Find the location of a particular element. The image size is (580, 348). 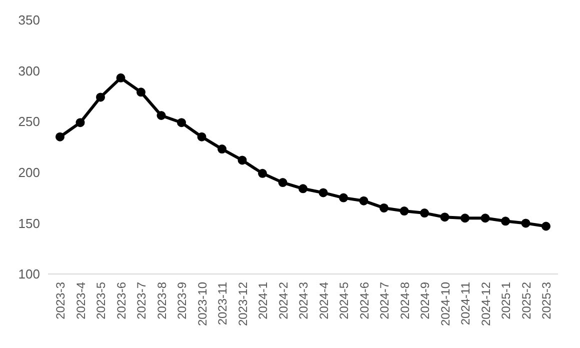

x-tick-label: 2024-4 is located at coordinates (323, 301).